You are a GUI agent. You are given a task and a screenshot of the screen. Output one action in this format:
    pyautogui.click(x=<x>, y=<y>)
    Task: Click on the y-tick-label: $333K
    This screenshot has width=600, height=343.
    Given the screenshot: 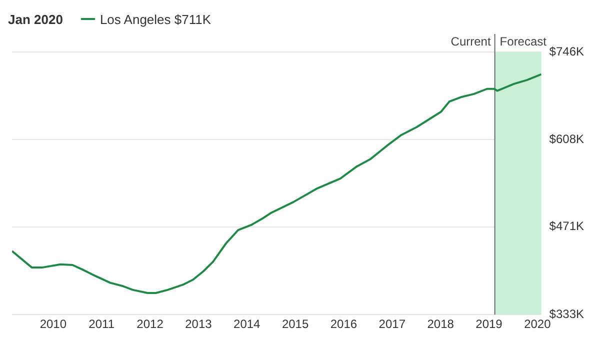 What is the action you would take?
    pyautogui.click(x=566, y=313)
    